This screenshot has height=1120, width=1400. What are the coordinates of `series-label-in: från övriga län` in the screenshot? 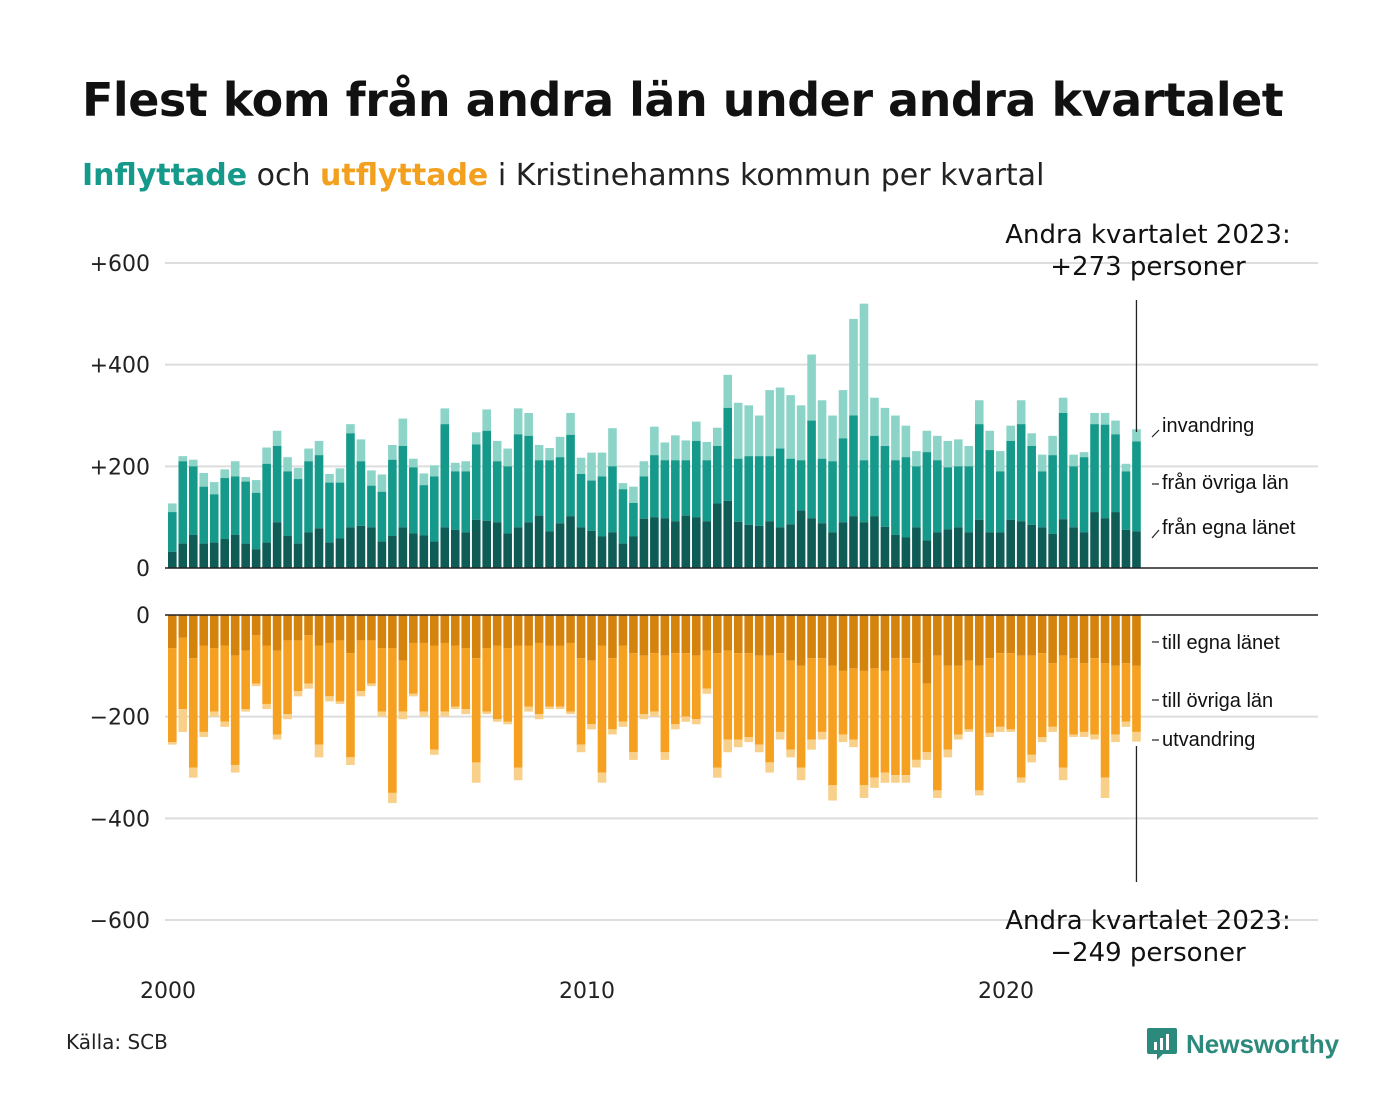 It's located at (1225, 483).